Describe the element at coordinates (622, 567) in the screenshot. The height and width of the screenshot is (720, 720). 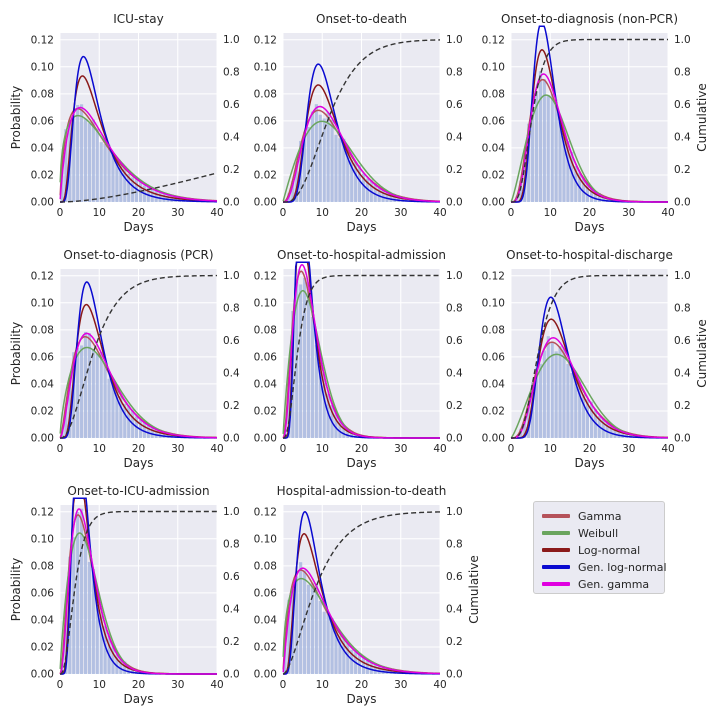
I see `legend-label: Gen. log-normal` at that location.